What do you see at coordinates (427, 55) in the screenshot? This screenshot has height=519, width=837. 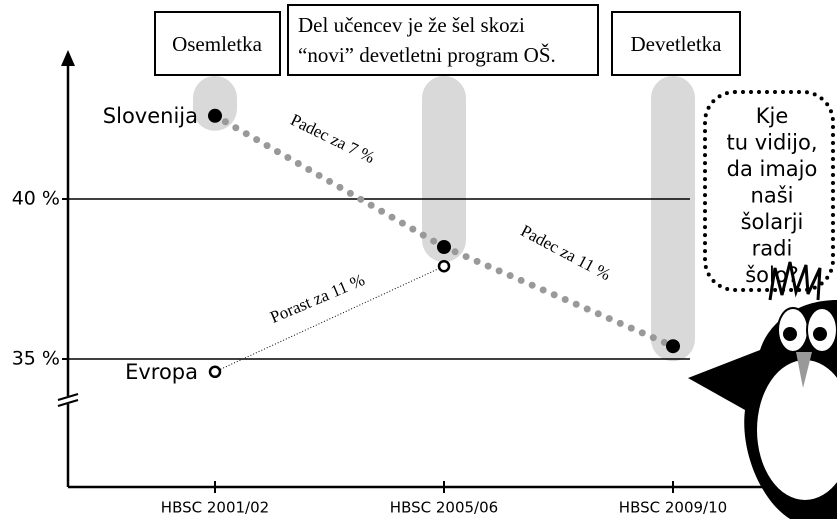 I see `header-text: “novi” devetletni program OŠ.` at bounding box center [427, 55].